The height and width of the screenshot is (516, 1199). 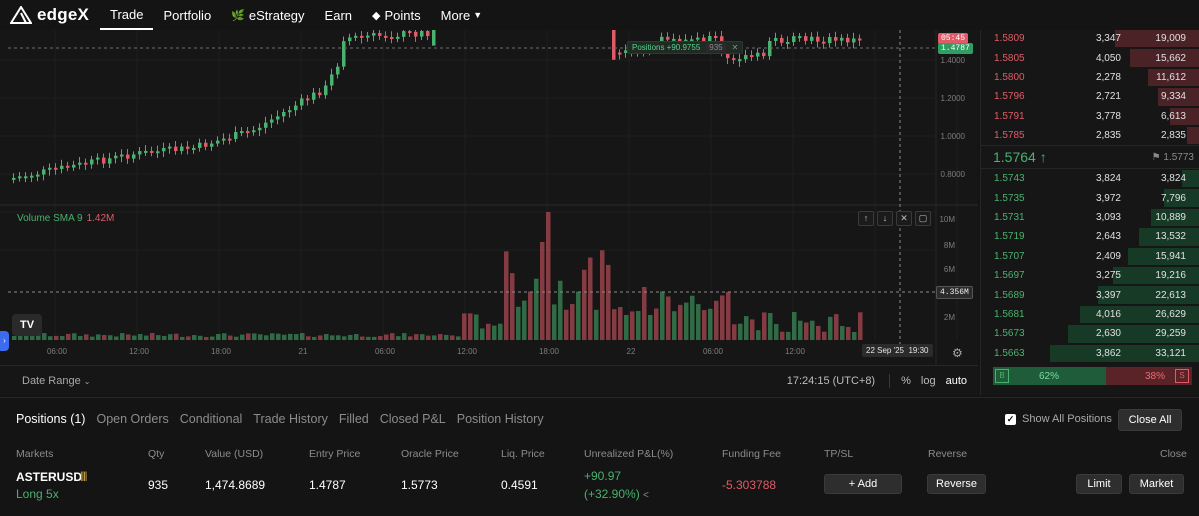 What do you see at coordinates (49, 477) in the screenshot?
I see `position-market: ASTERUSD` at bounding box center [49, 477].